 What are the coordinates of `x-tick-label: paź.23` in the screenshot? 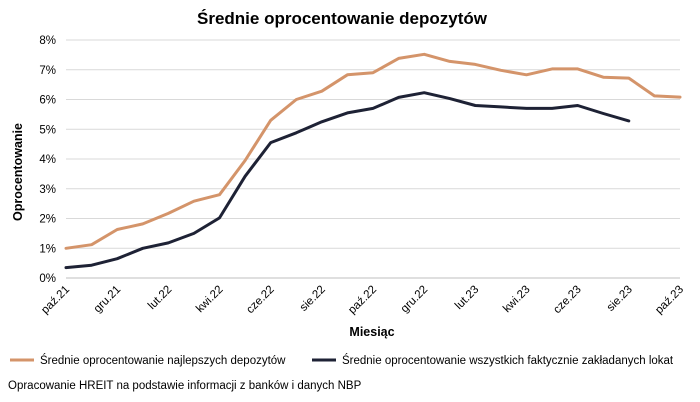 It's located at (669, 300).